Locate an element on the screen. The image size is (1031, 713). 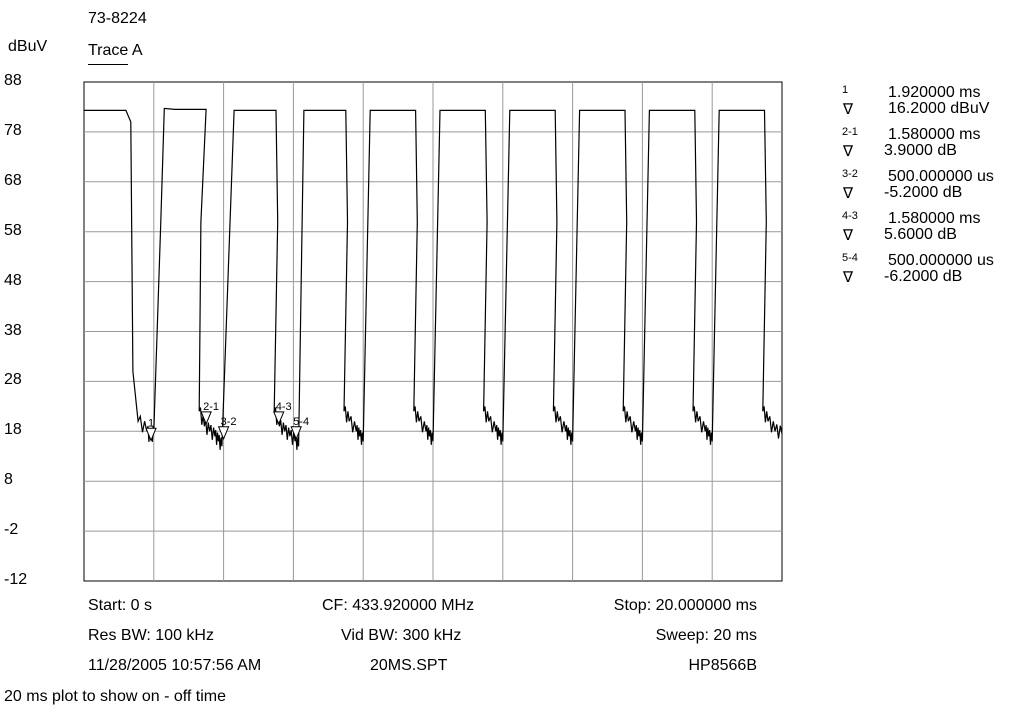
datetime-label: 11/28/2005 10:57:56 AM is located at coordinates (175, 665).